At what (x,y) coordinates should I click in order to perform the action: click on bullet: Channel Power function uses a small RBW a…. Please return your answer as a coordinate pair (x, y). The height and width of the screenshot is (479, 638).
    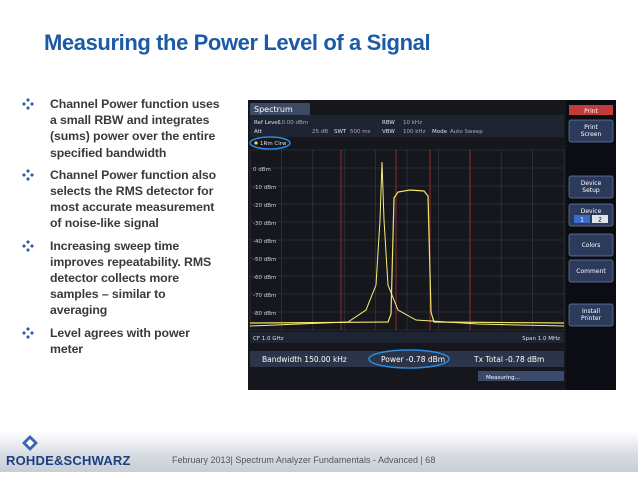
    Looking at the image, I should click on (130, 128).